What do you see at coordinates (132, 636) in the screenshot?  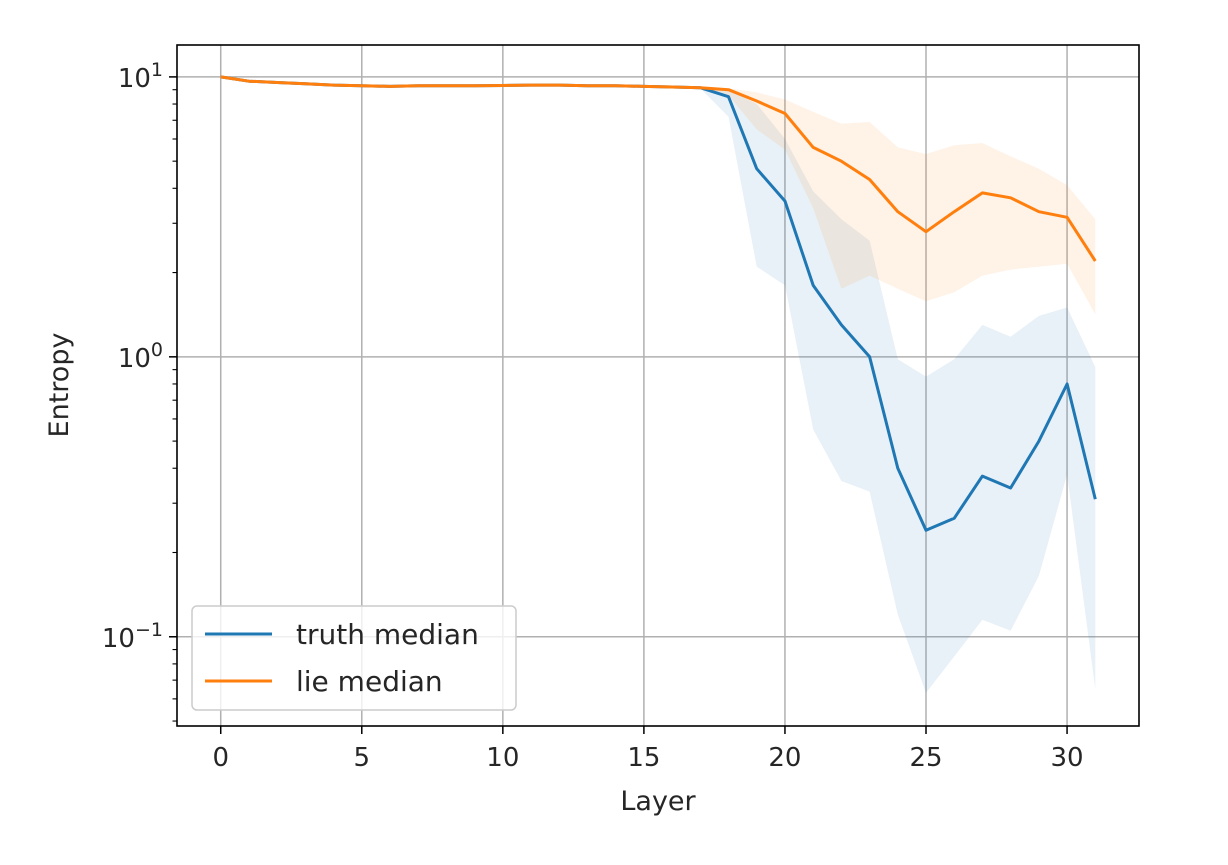 I see `y-tick-label: 10⁻¹` at bounding box center [132, 636].